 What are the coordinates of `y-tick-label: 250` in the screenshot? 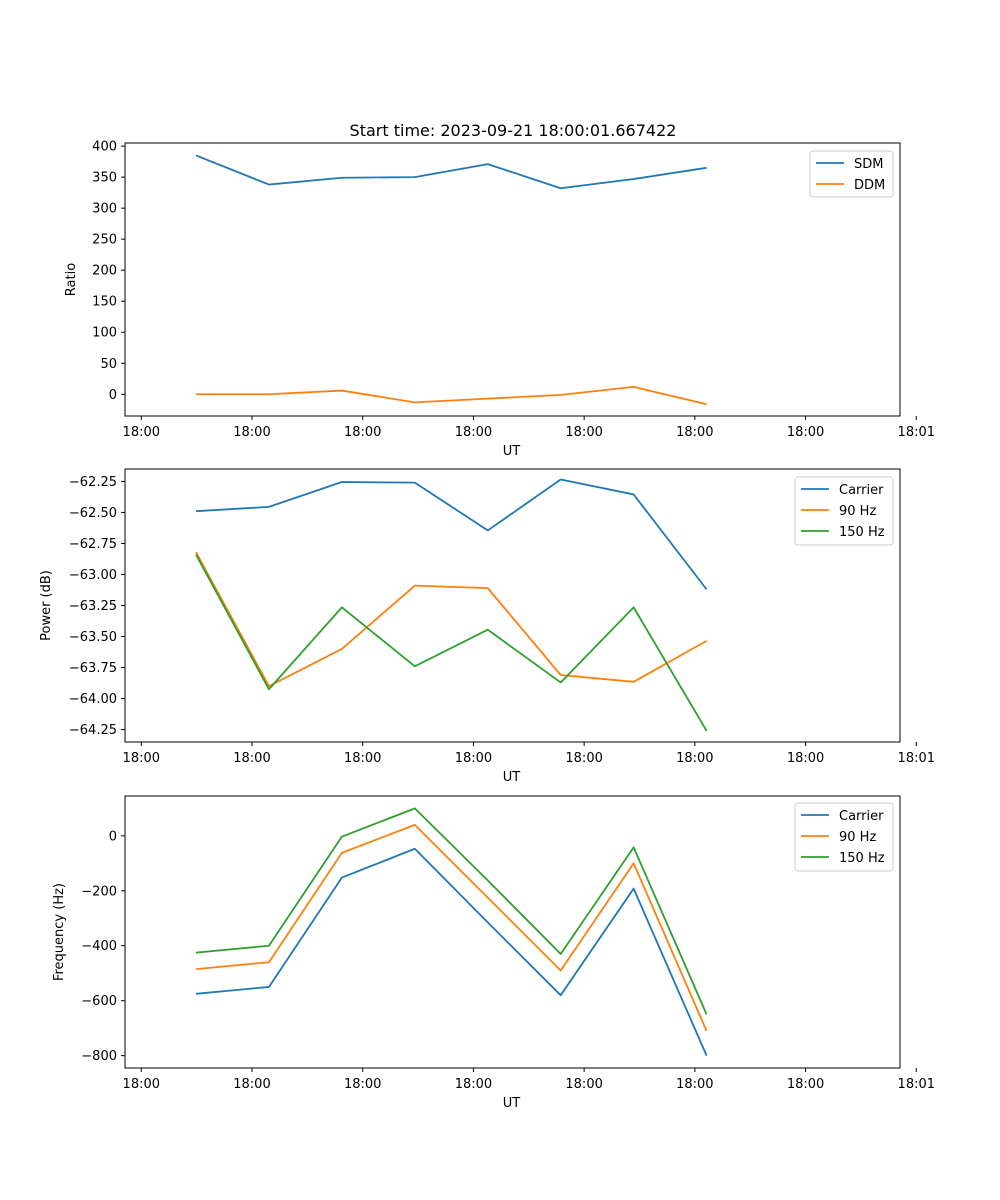 It's located at (104, 240).